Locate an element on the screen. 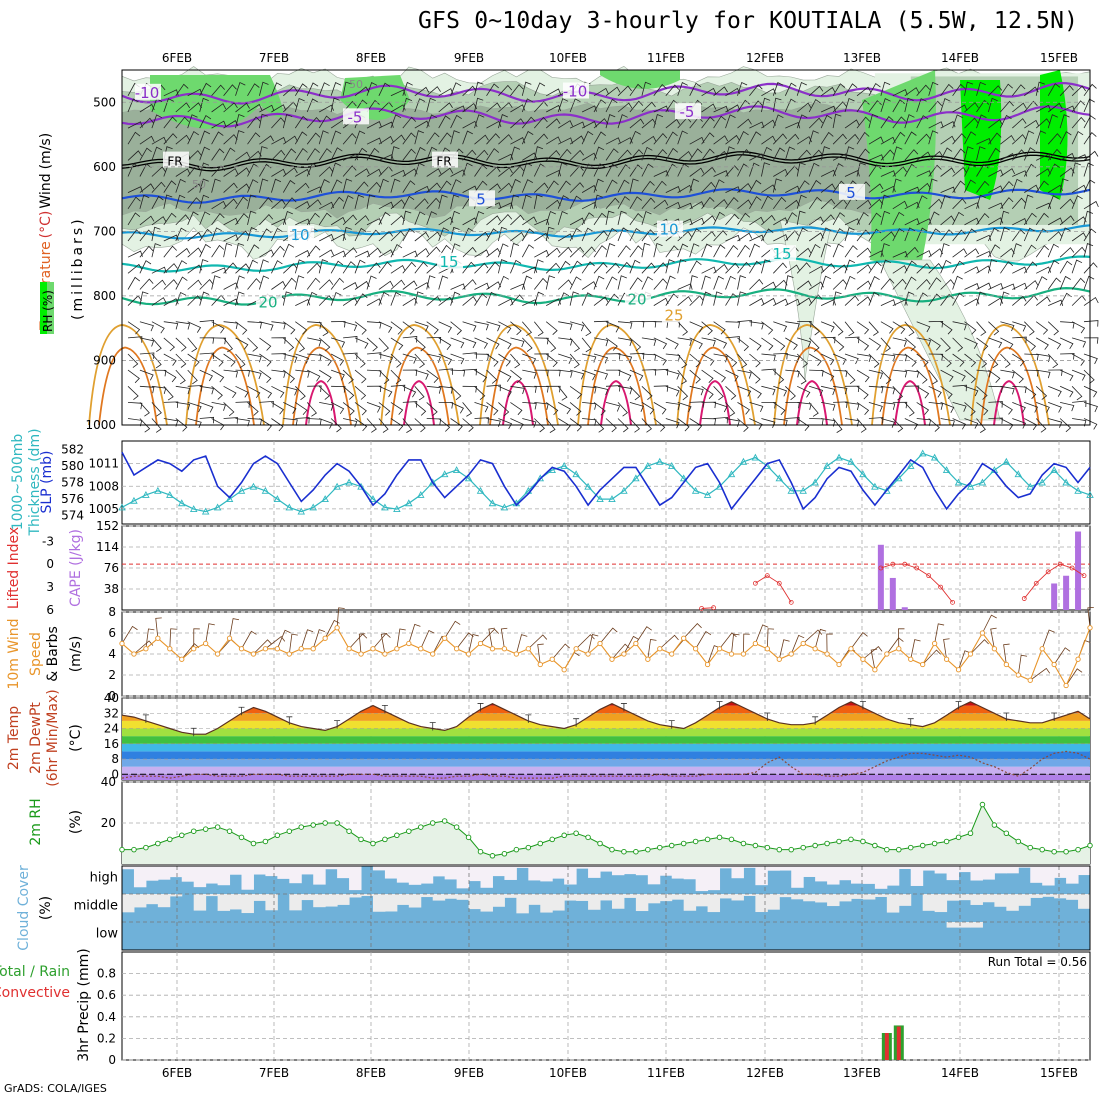 The width and height of the screenshot is (1100, 1100). slp-line is located at coordinates (606, 481).